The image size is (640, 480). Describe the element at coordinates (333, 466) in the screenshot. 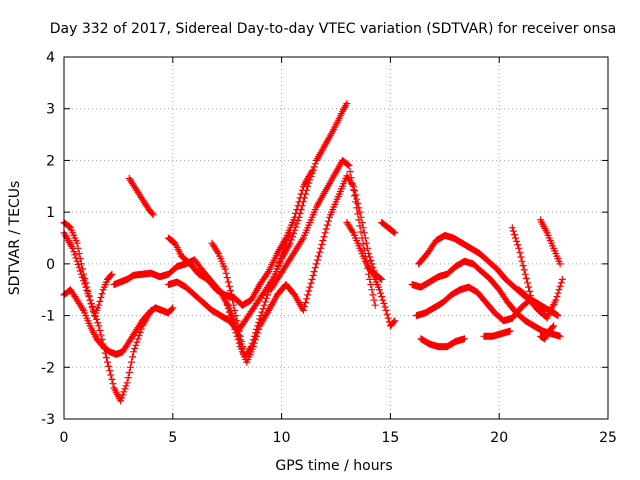

I see `x-axis-label: GPS time / hours` at that location.